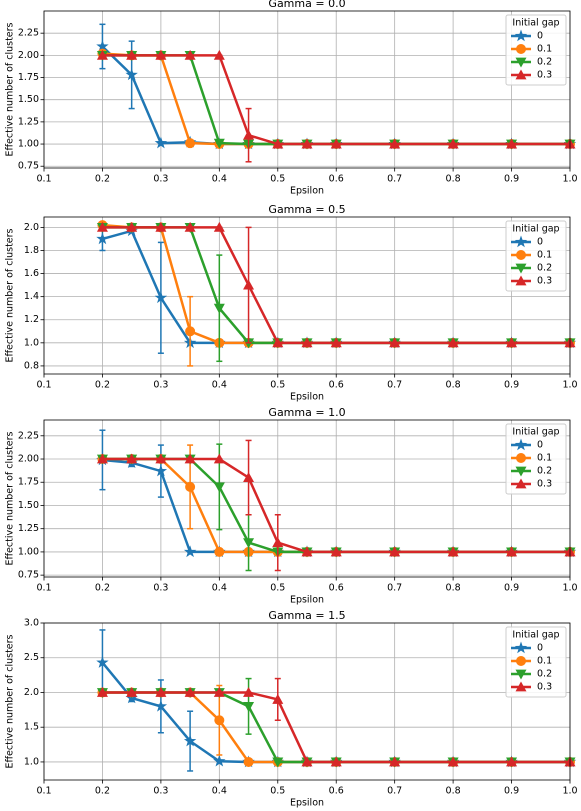  I want to click on y-tick-label: 2.00, so click(28, 459).